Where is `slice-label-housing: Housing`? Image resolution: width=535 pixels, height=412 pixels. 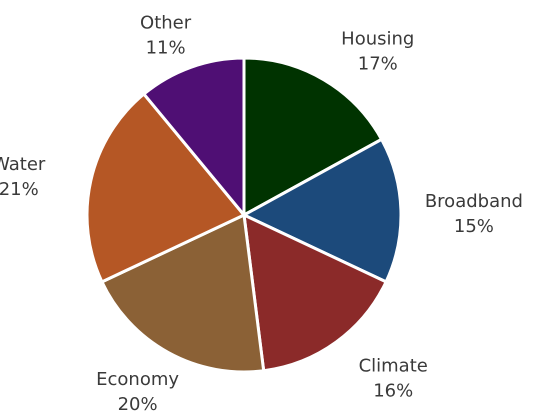
slice-label-housing: Housing is located at coordinates (377, 38).